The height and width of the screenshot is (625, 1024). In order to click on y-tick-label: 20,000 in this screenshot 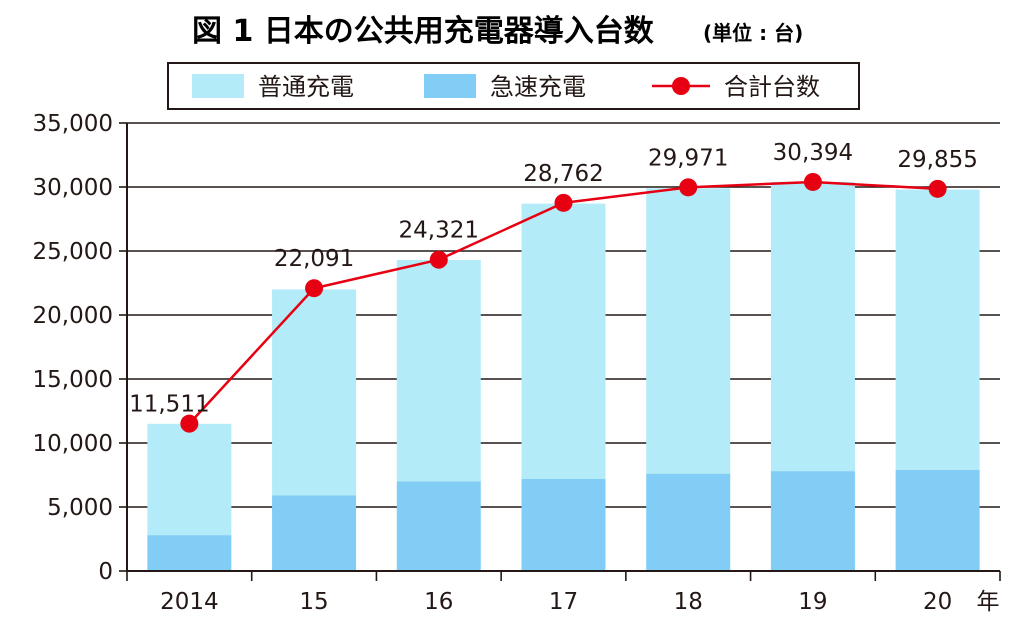, I will do `click(73, 316)`.